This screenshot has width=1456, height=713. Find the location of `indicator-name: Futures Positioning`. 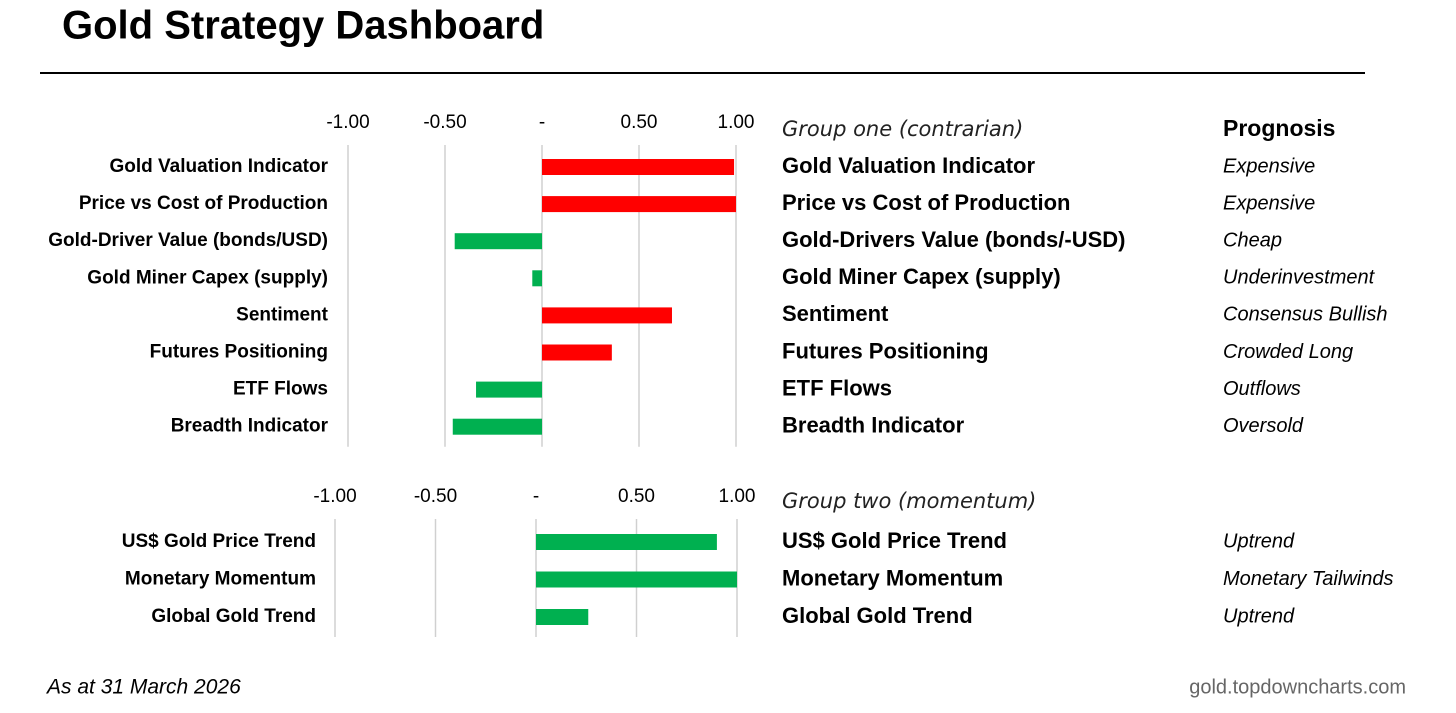

indicator-name: Futures Positioning is located at coordinates (885, 350).